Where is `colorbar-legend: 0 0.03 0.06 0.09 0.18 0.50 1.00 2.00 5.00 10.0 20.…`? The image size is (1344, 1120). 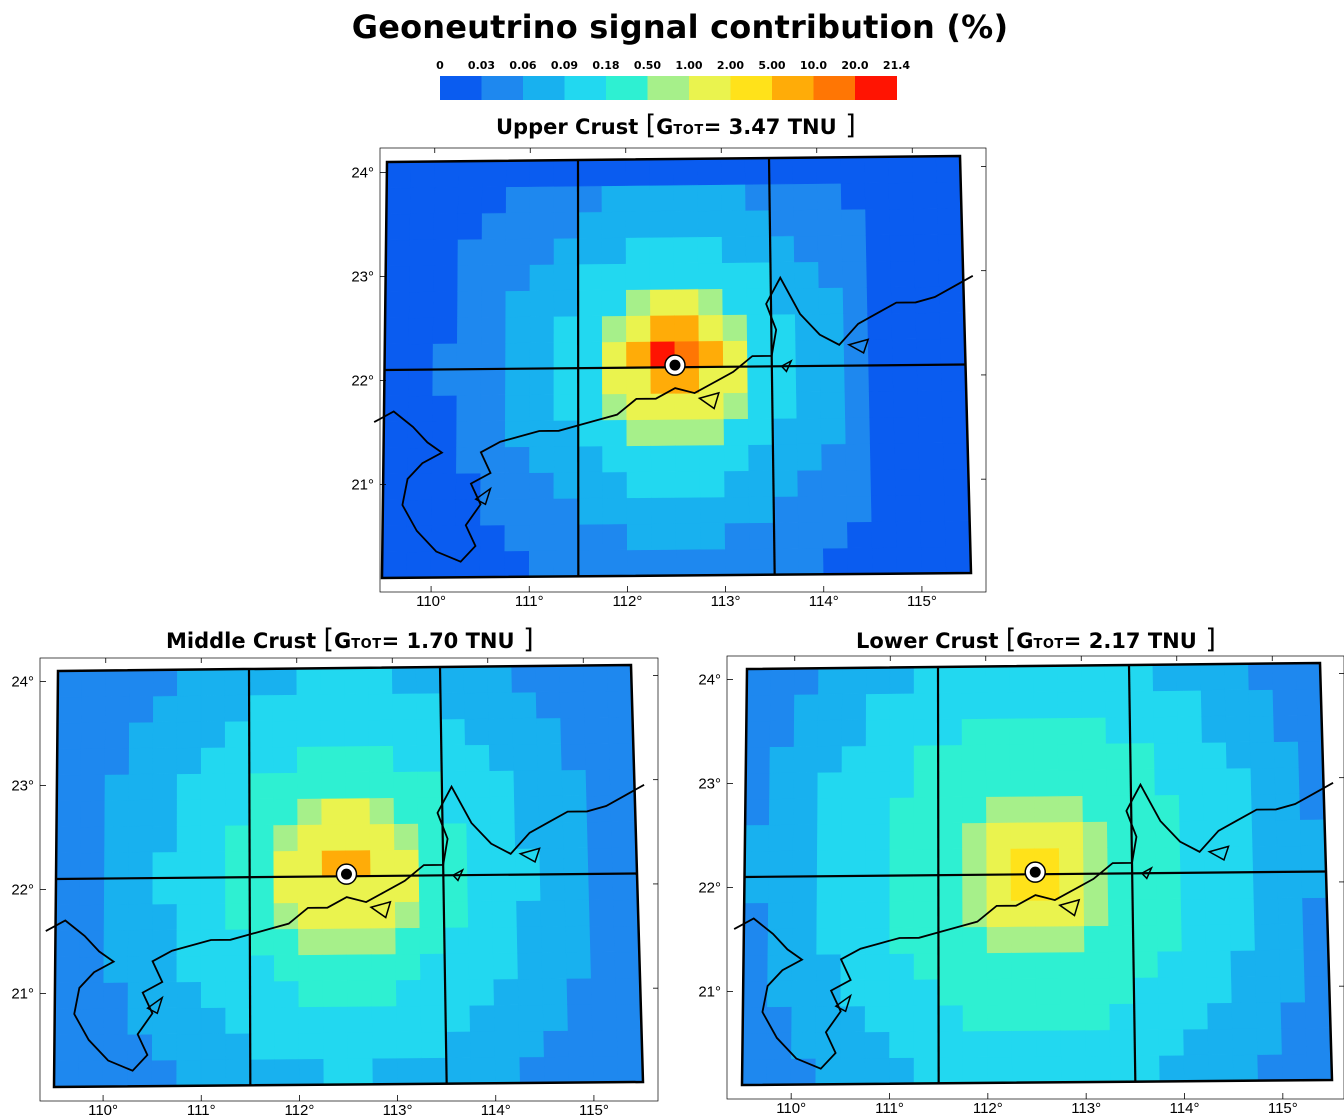
colorbar-legend: 0 0.03 0.06 0.09 0.18 0.50 1.00 2.00 5.00 10.0 20.… is located at coordinates (673, 79).